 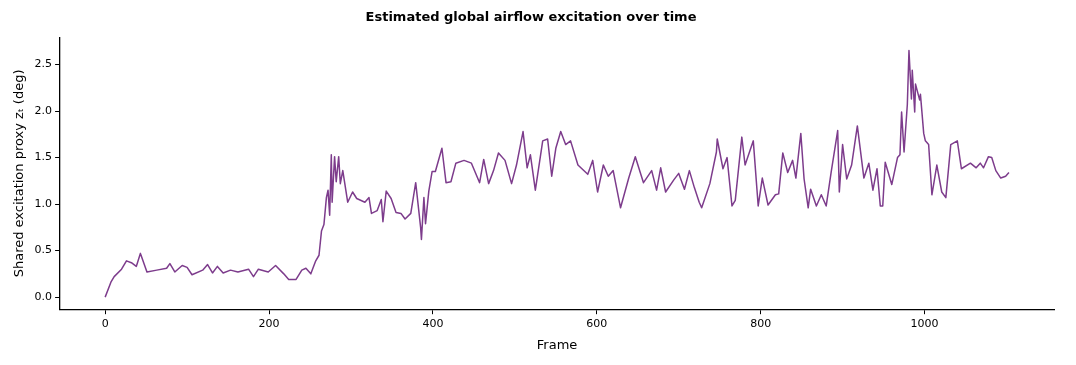 What do you see at coordinates (43, 64) in the screenshot?
I see `y-tick-label: 2.5` at bounding box center [43, 64].